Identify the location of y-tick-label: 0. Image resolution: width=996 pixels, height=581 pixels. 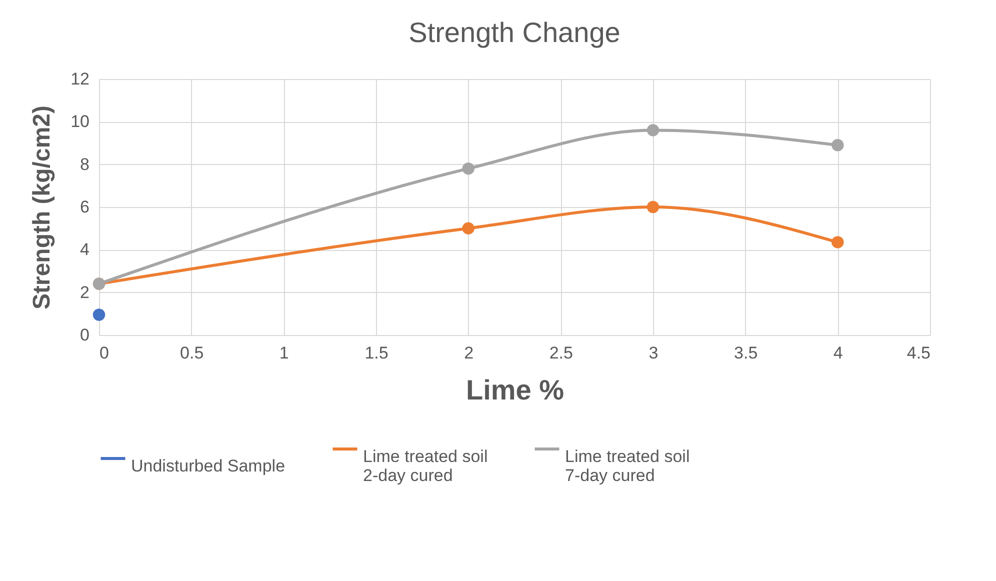
(85, 335).